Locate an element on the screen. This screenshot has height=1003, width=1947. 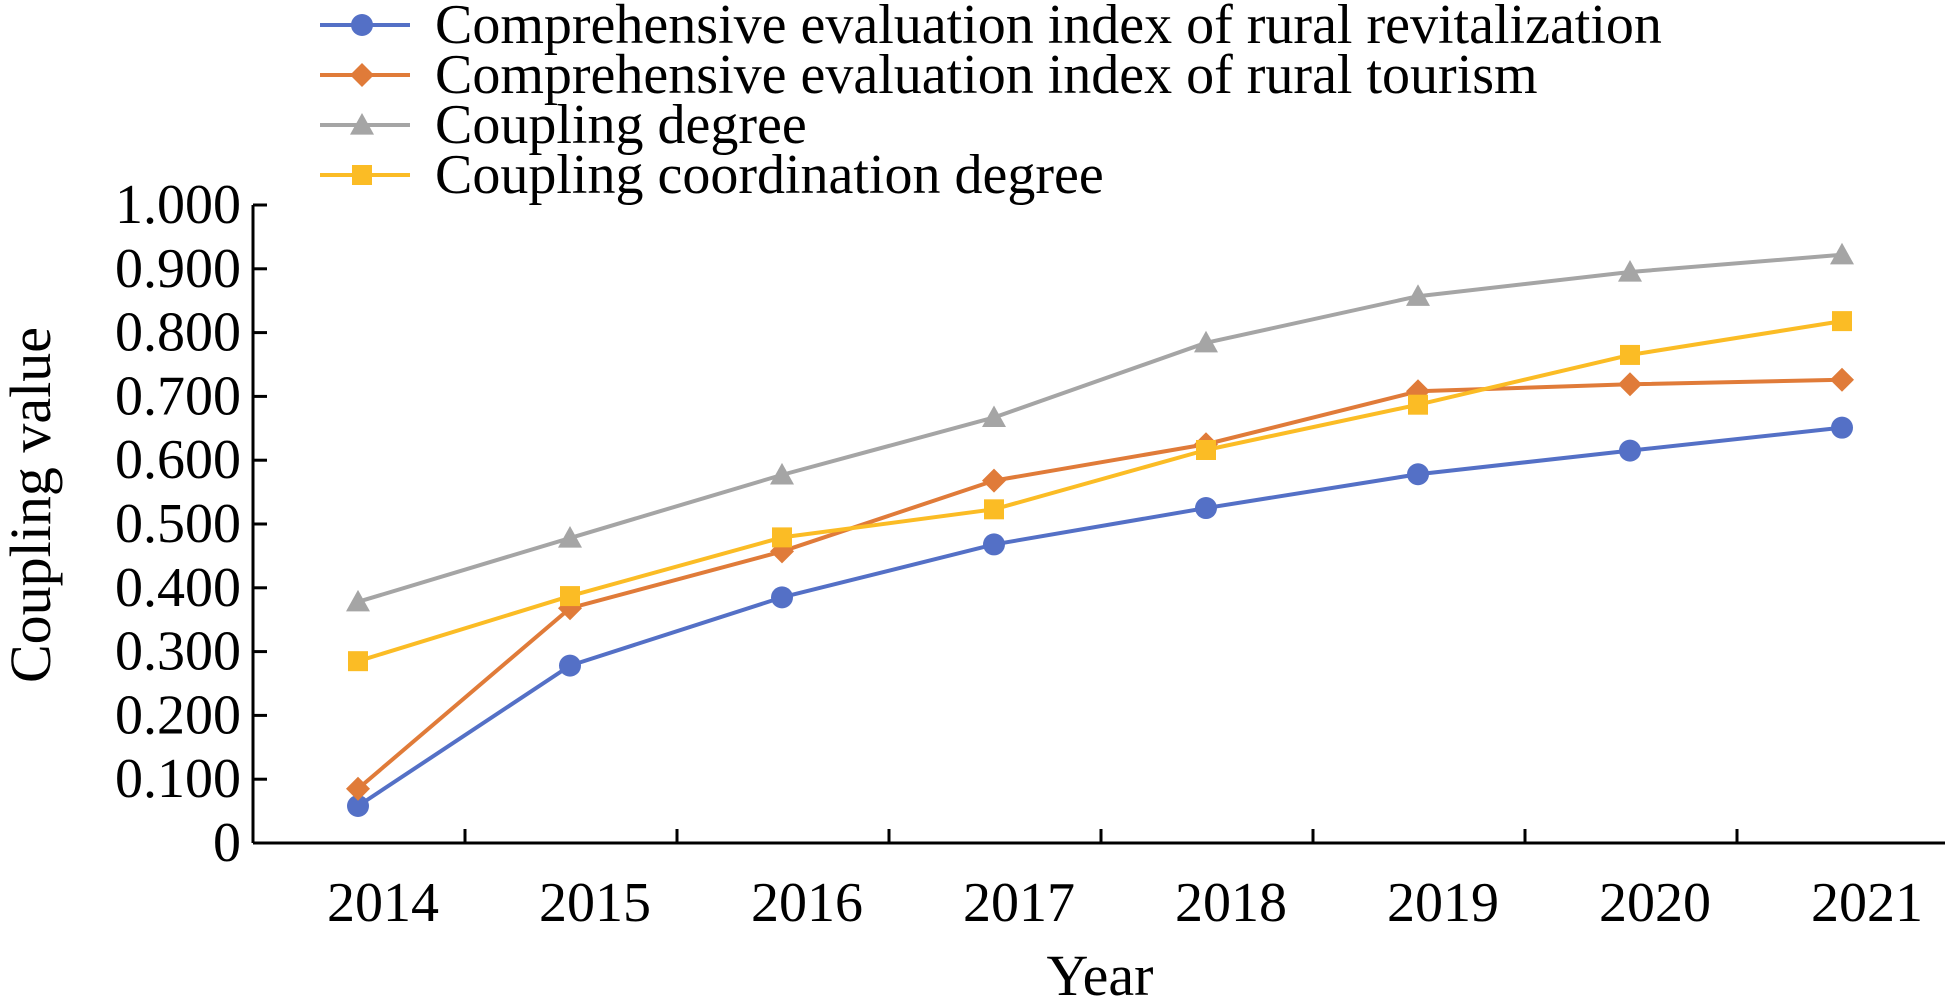
y-tick-label: 0.900 is located at coordinates (178, 269).